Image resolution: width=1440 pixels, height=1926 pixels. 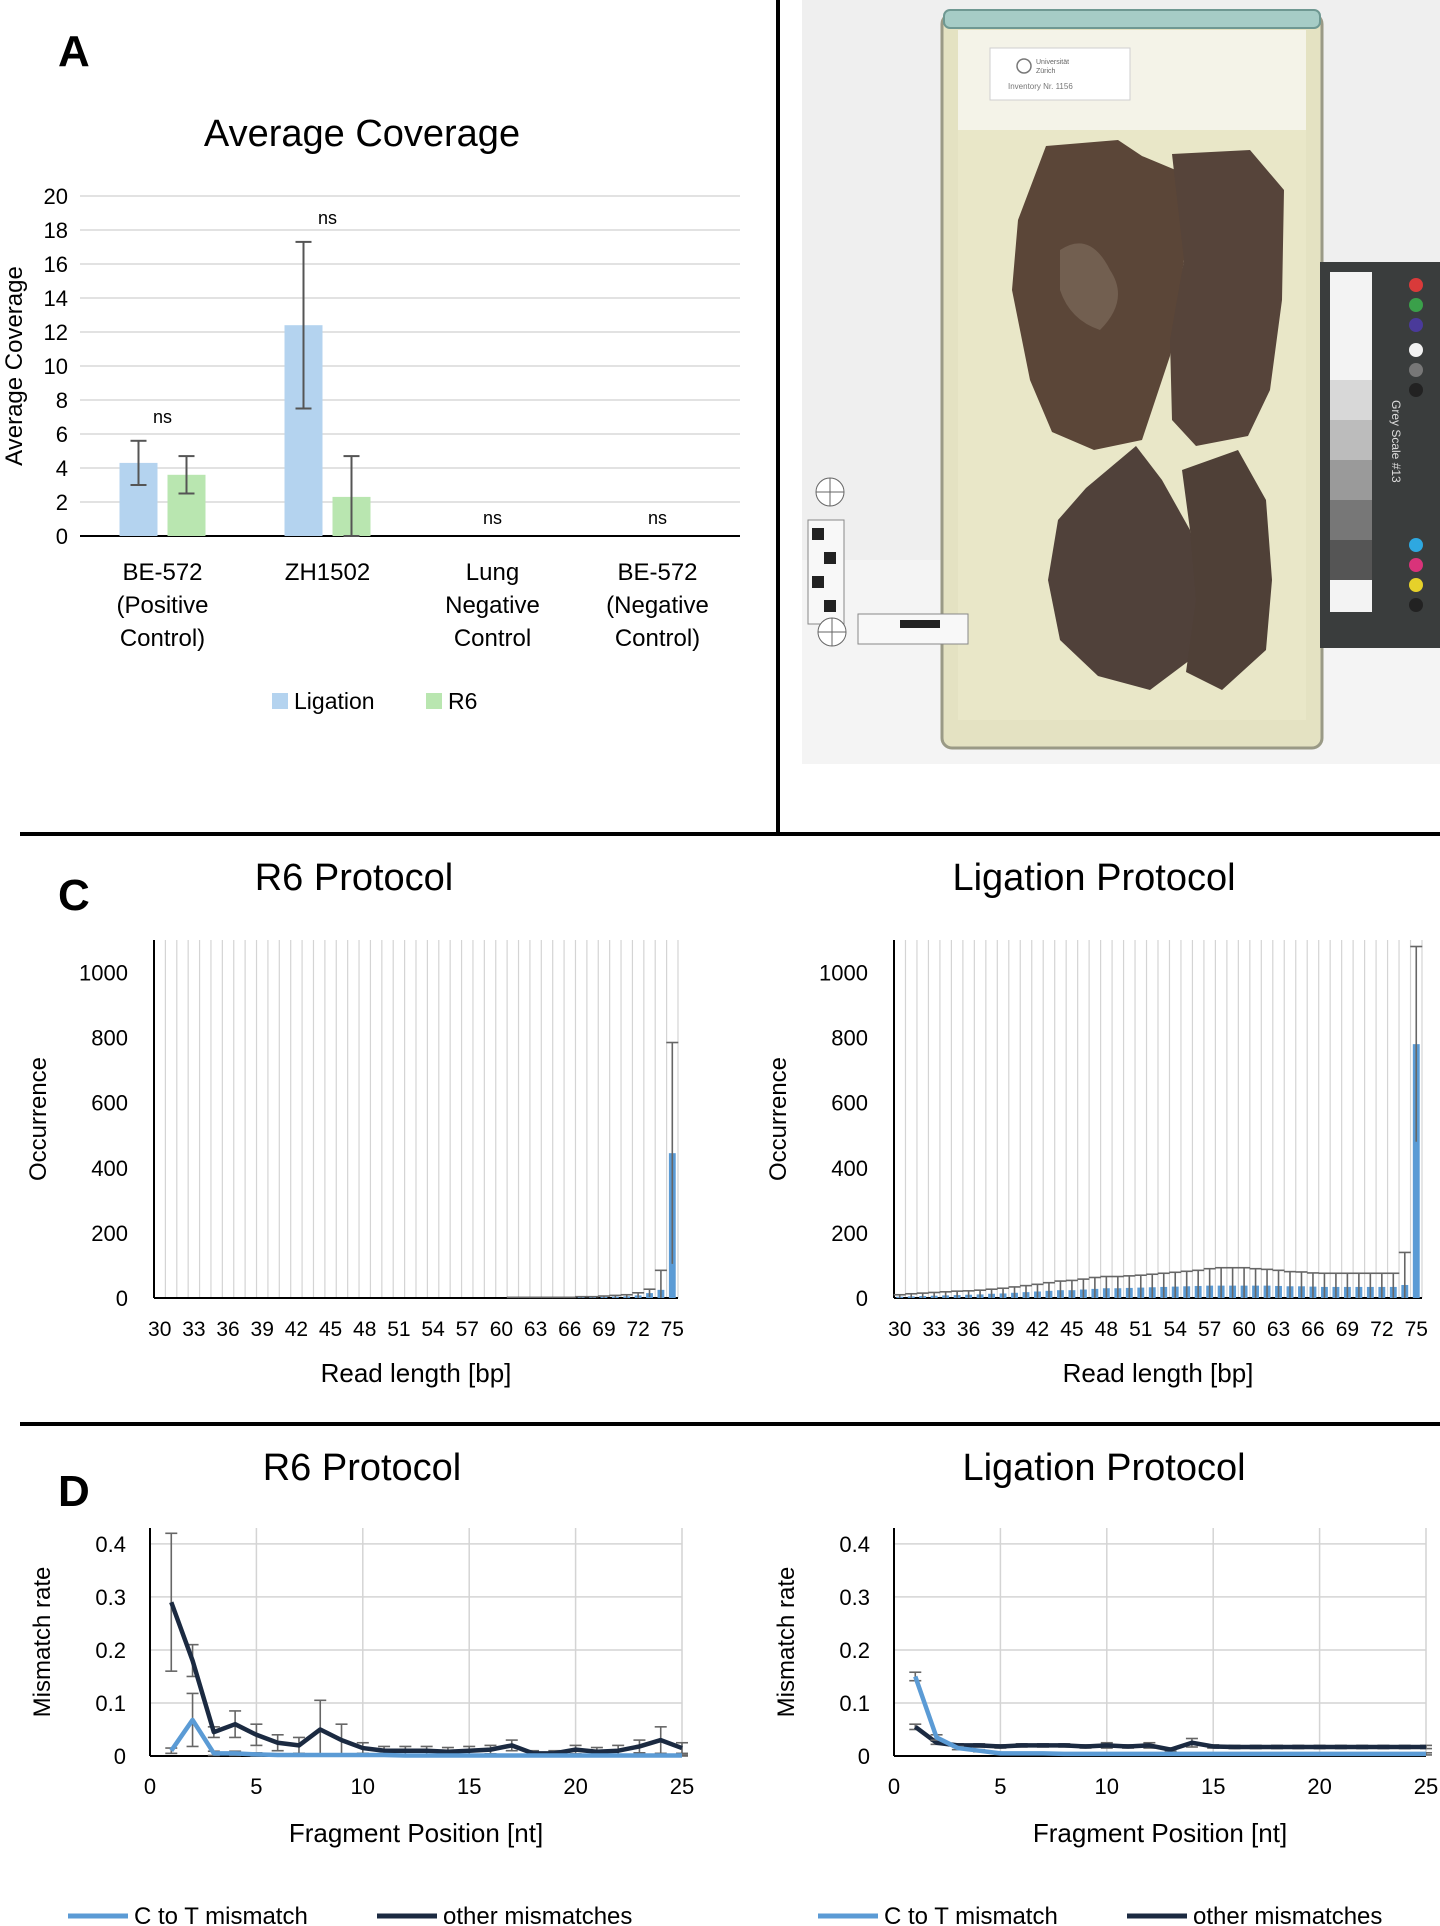 I want to click on y-tick-label: 4, so click(x=62, y=468).